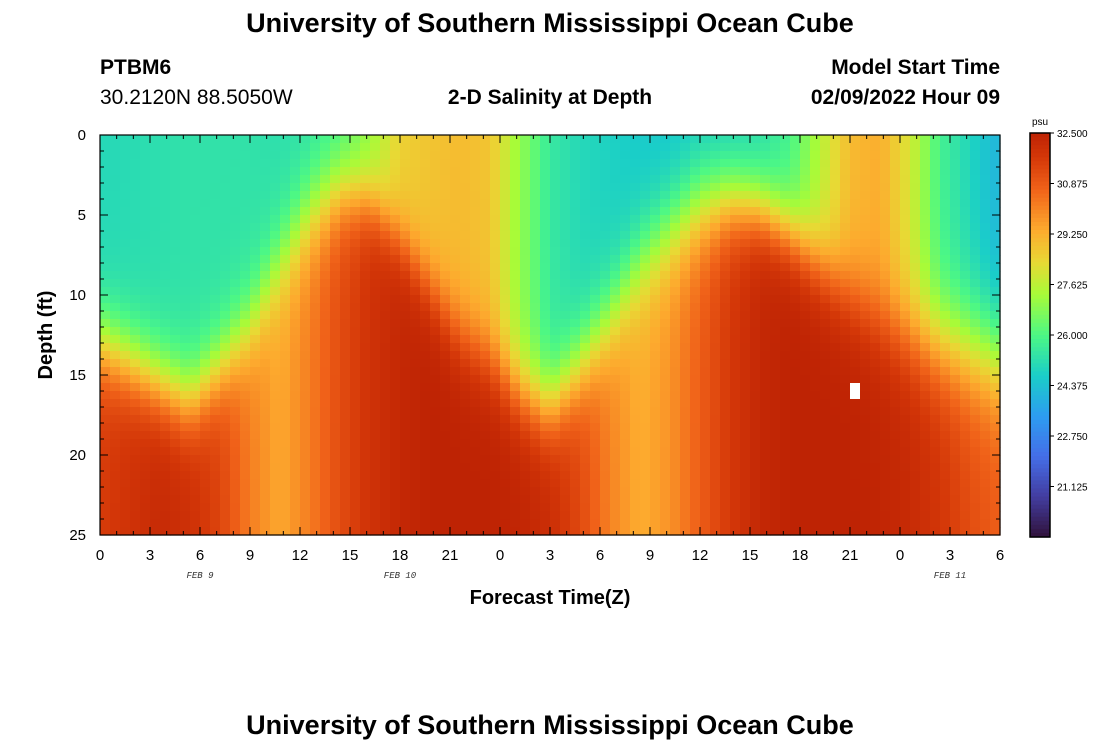  What do you see at coordinates (950, 555) in the screenshot?
I see `x-tick-label: 3` at bounding box center [950, 555].